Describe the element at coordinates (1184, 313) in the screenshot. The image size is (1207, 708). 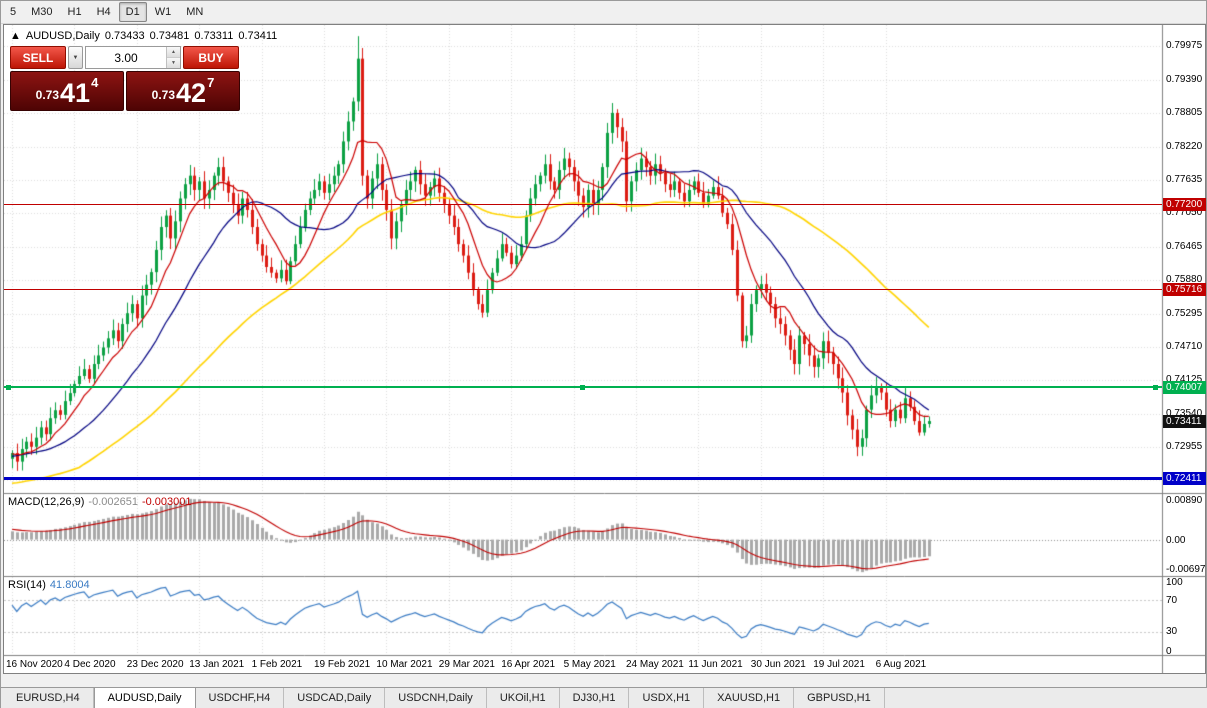
I see `price-tick-label: 0.75295` at that location.